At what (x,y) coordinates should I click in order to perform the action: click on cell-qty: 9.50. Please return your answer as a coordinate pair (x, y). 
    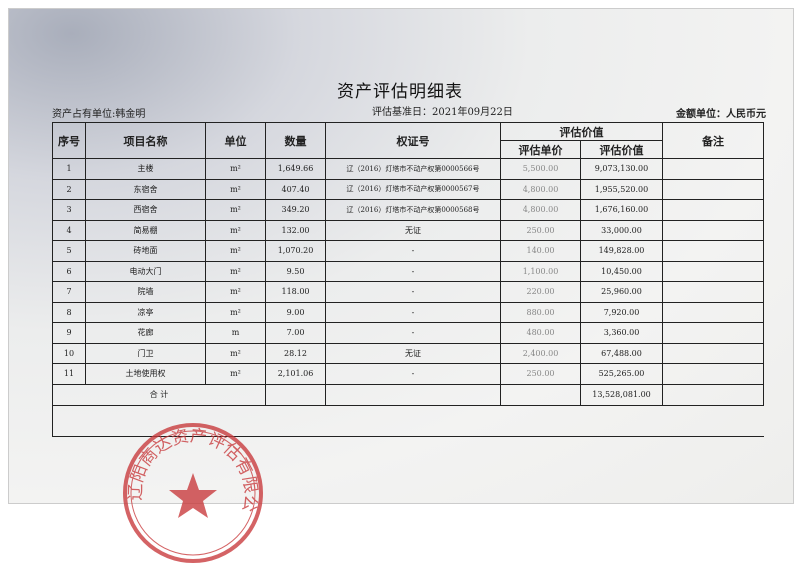
    Looking at the image, I should click on (295, 271).